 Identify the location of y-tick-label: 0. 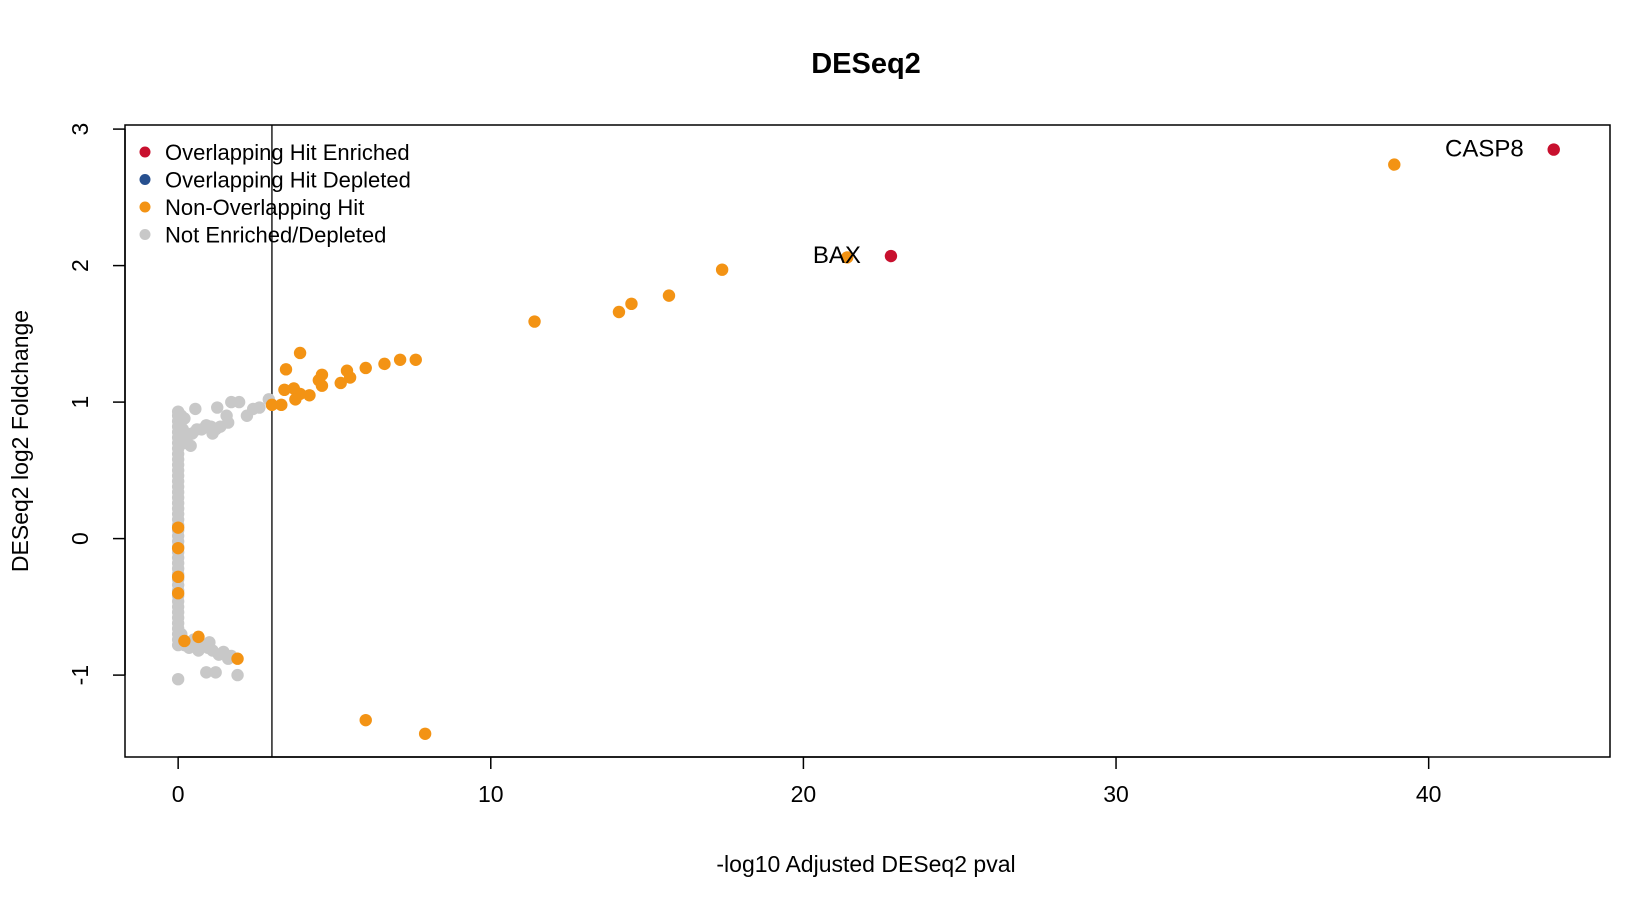
(80, 538).